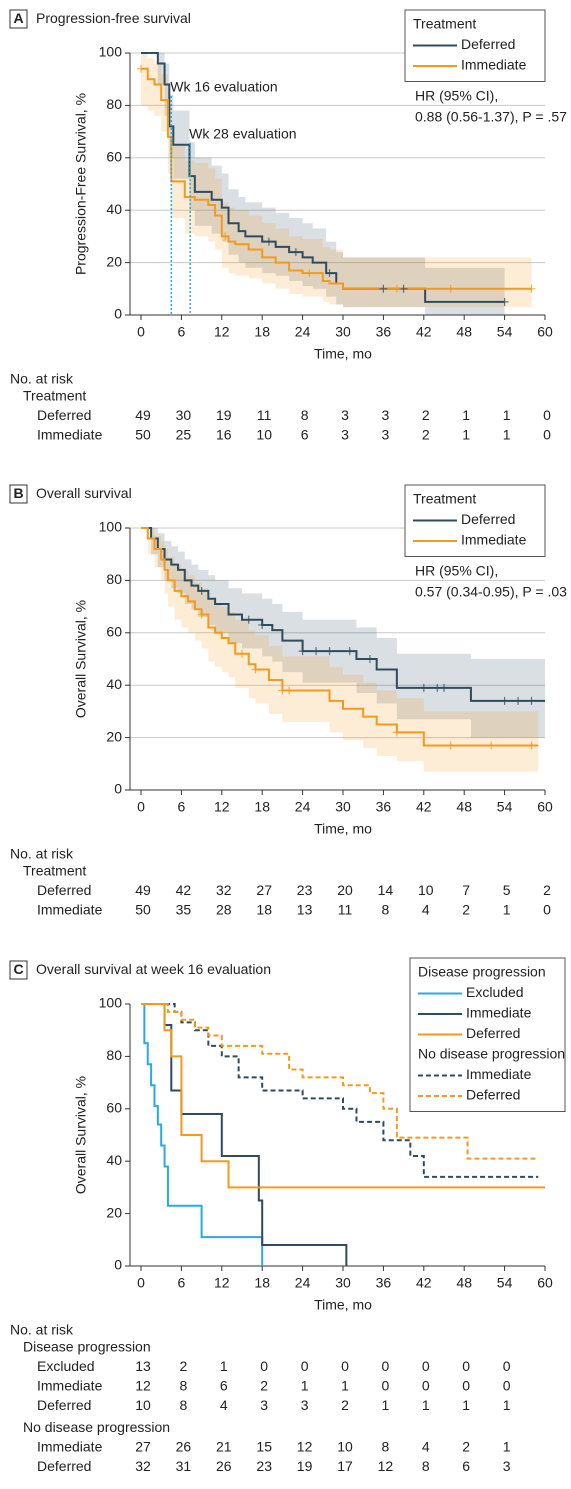  What do you see at coordinates (224, 1386) in the screenshot?
I see `at-risk-count: 6` at bounding box center [224, 1386].